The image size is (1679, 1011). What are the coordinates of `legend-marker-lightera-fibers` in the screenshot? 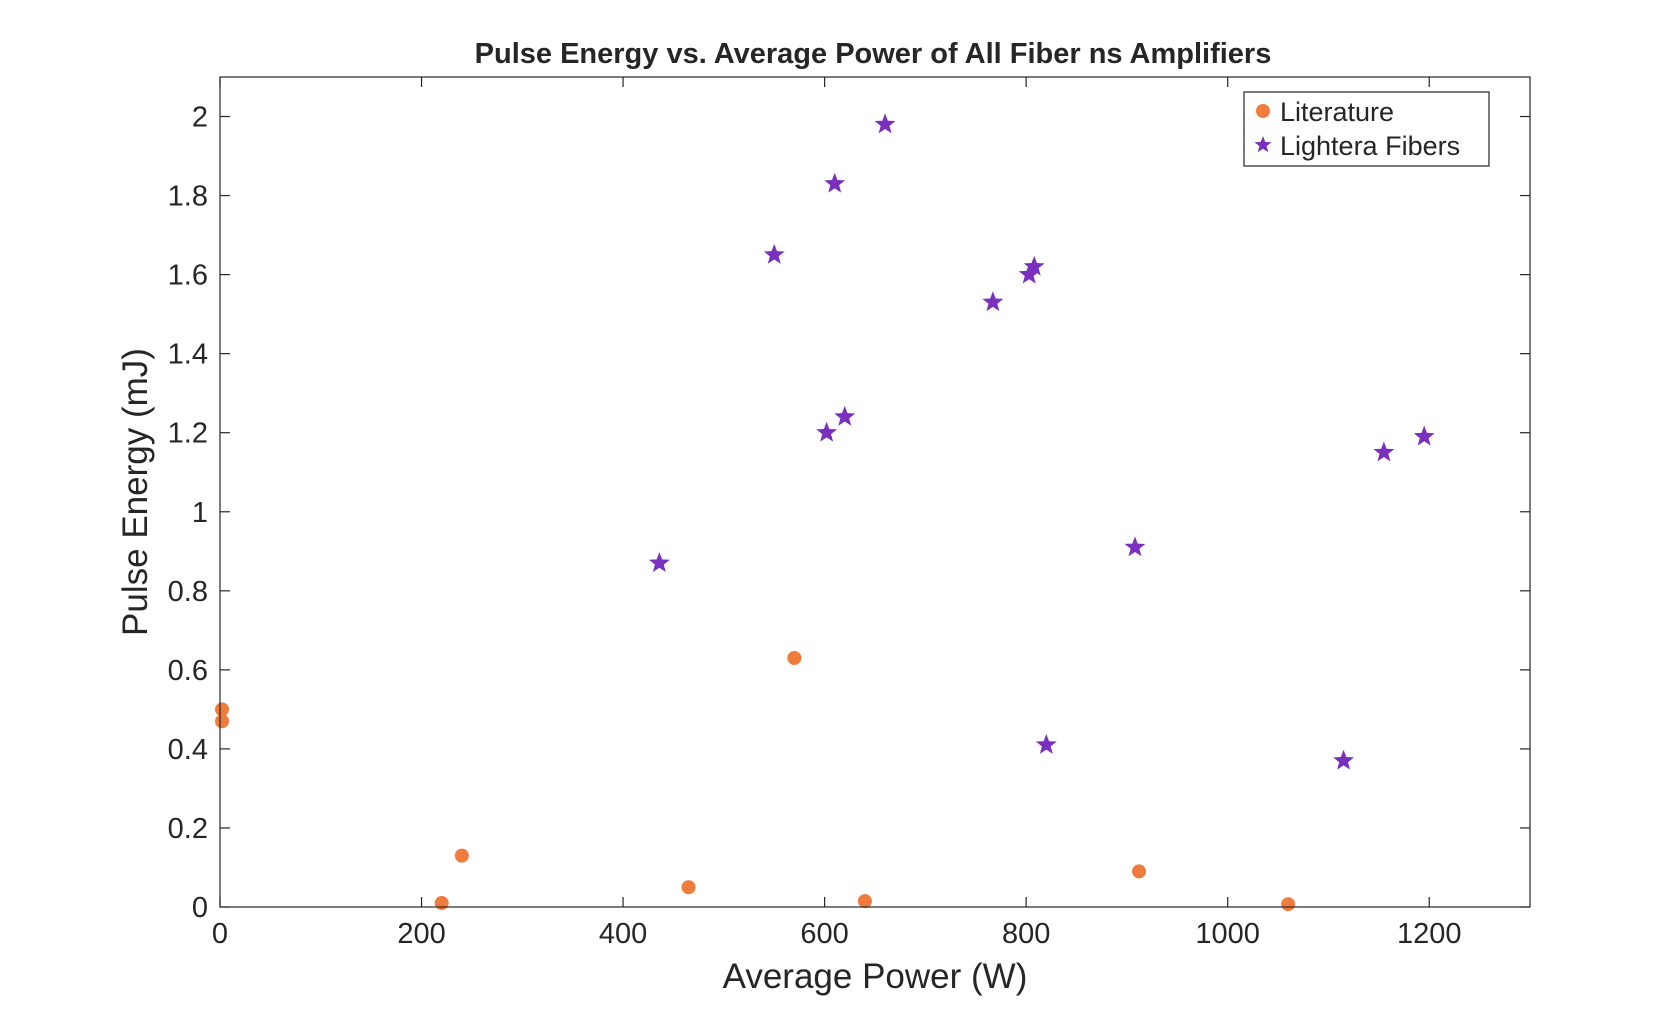 It's located at (1263, 144).